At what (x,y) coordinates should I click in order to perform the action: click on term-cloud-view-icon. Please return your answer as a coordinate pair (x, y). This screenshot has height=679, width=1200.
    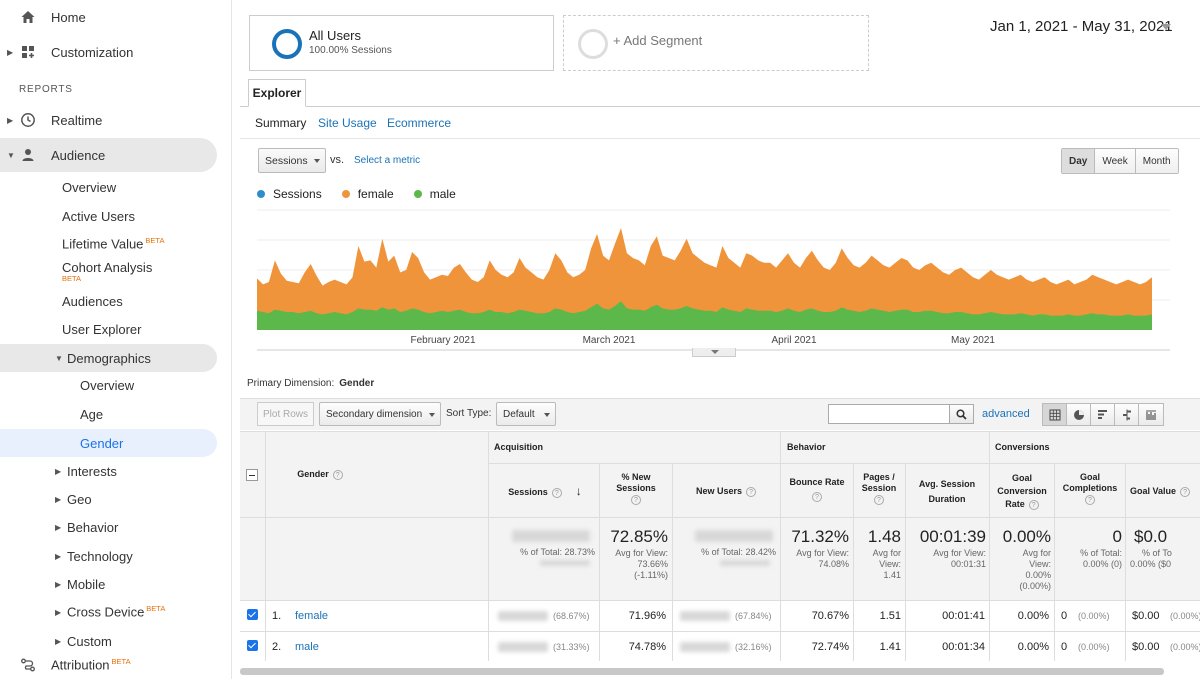
    Looking at the image, I should click on (1151, 414).